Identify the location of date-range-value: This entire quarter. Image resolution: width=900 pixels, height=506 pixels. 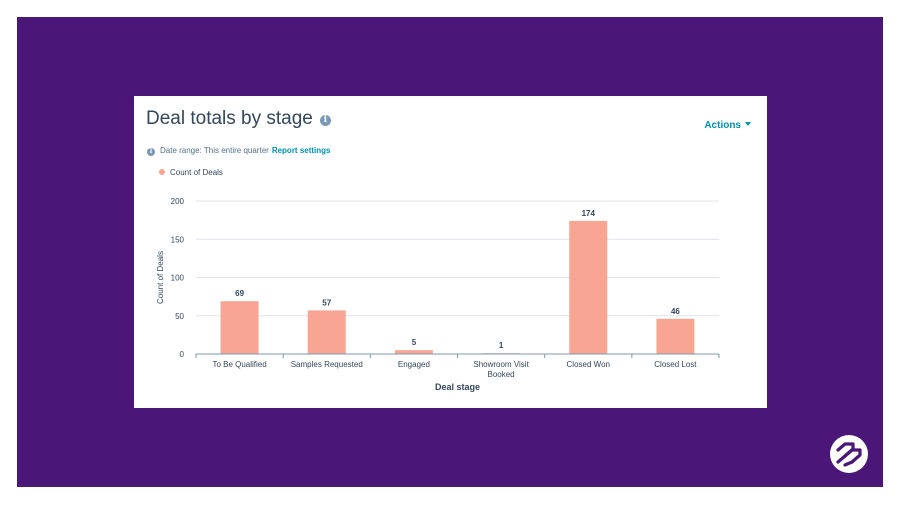
(236, 150).